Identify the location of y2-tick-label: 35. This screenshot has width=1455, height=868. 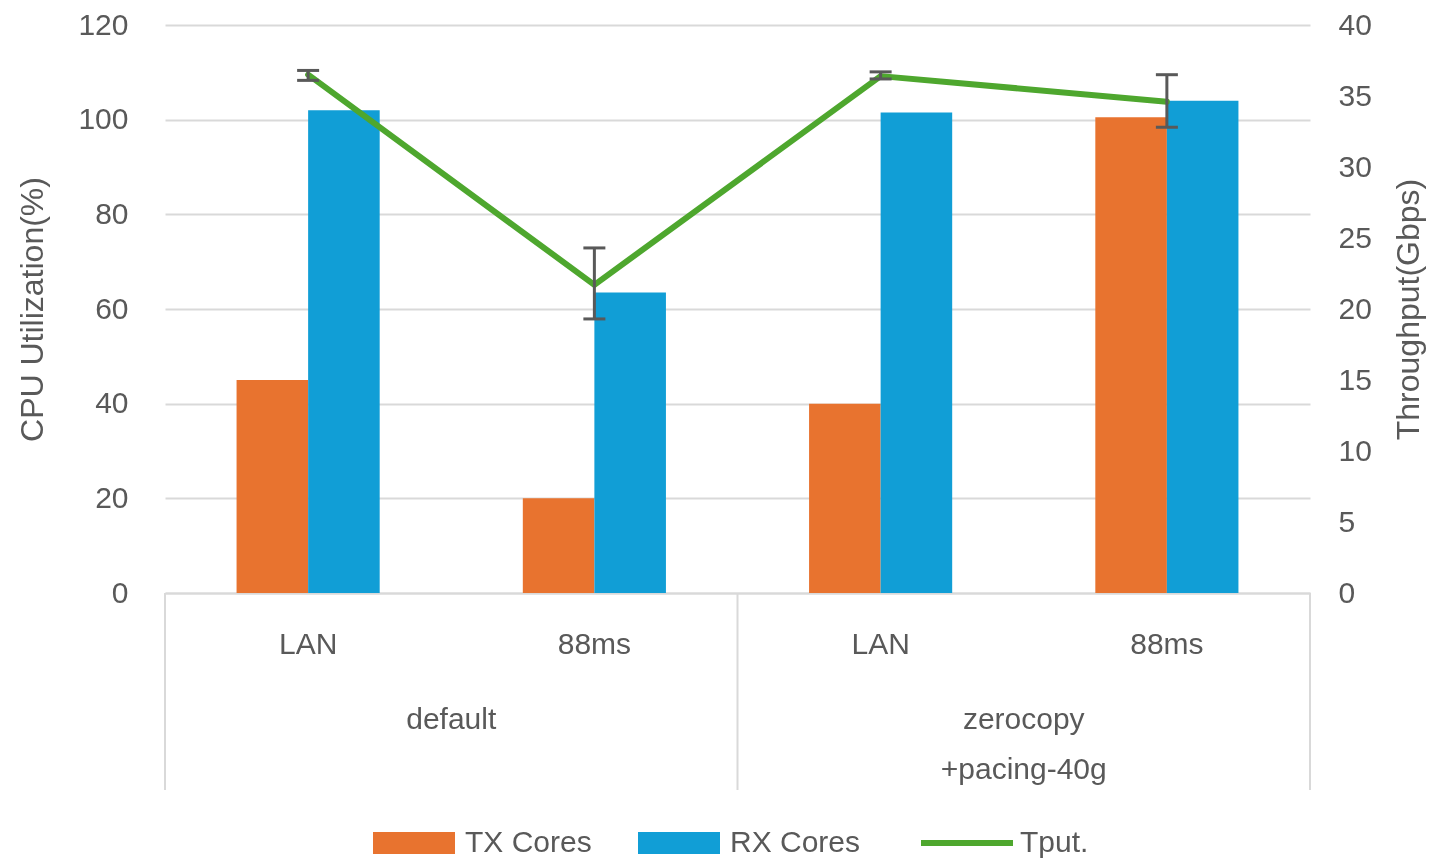
(1355, 95).